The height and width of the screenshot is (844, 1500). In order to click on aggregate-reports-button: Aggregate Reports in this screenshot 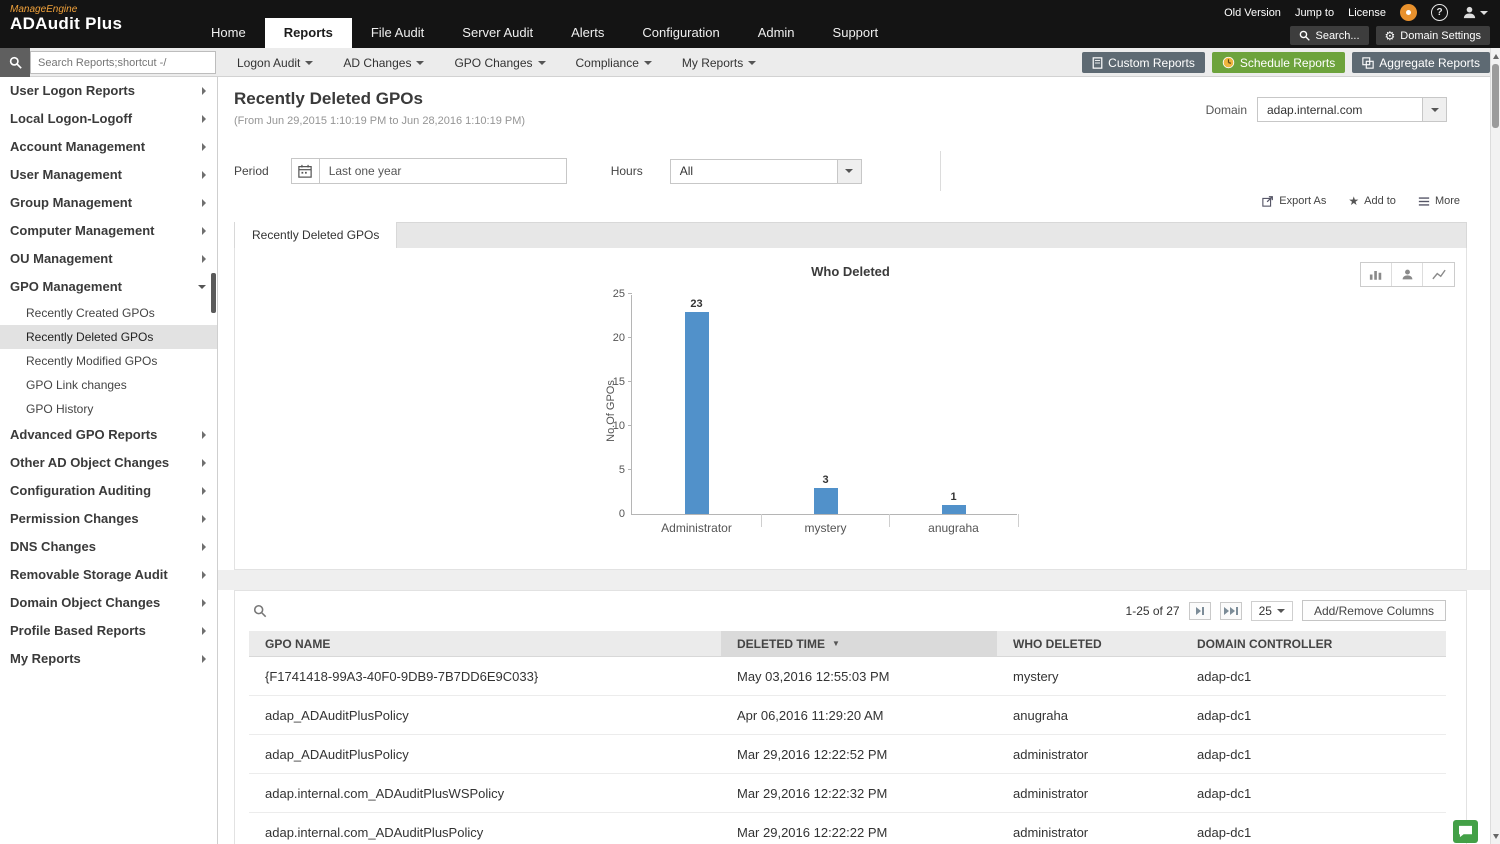, I will do `click(1421, 62)`.